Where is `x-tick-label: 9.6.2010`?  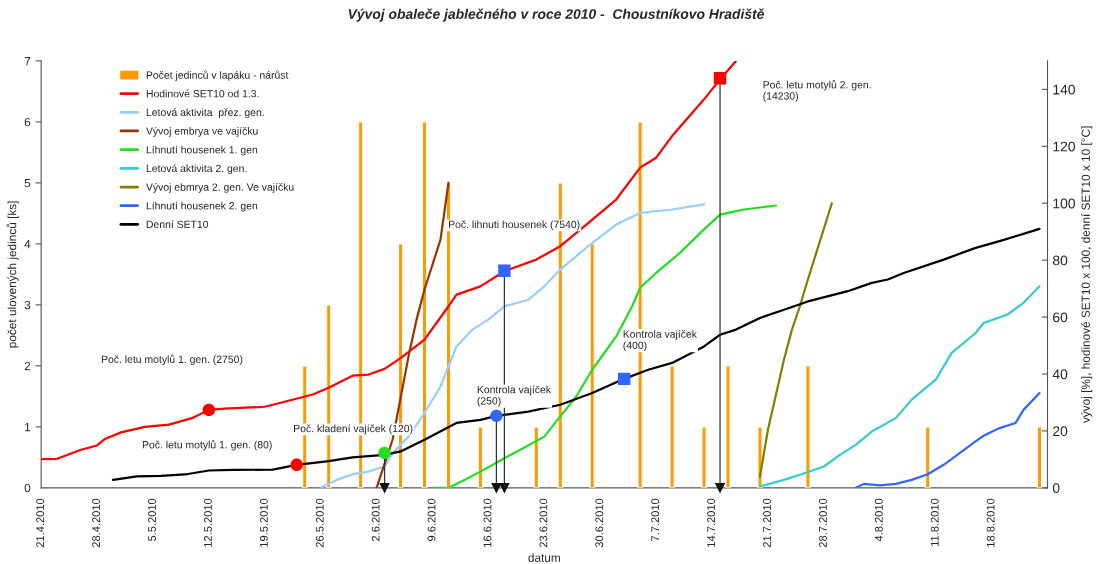
x-tick-label: 9.6.2010 is located at coordinates (431, 519).